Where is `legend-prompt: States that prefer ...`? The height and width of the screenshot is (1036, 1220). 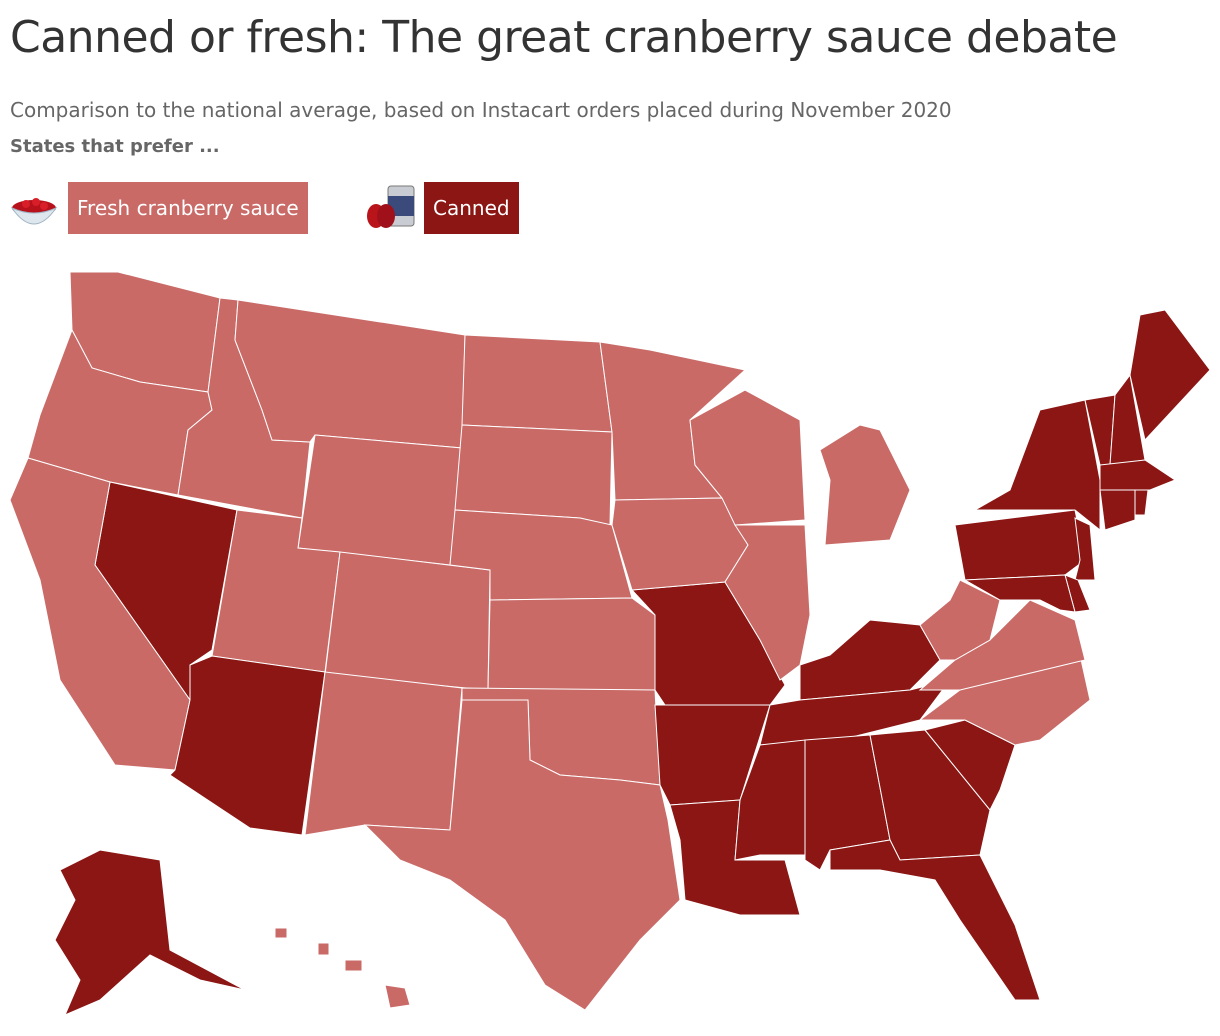
legend-prompt: States that prefer ... is located at coordinates (115, 146).